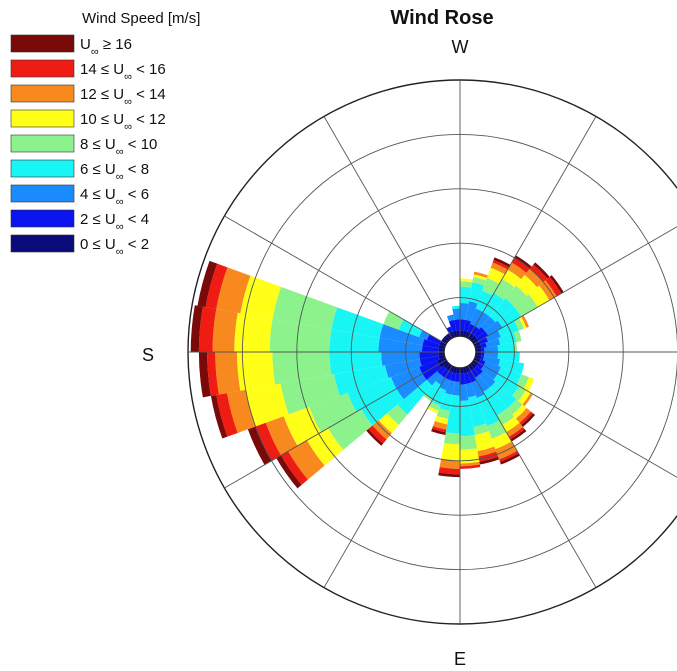 Image resolution: width=677 pixels, height=671 pixels. Describe the element at coordinates (460, 352) in the screenshot. I see `center-hole` at that location.